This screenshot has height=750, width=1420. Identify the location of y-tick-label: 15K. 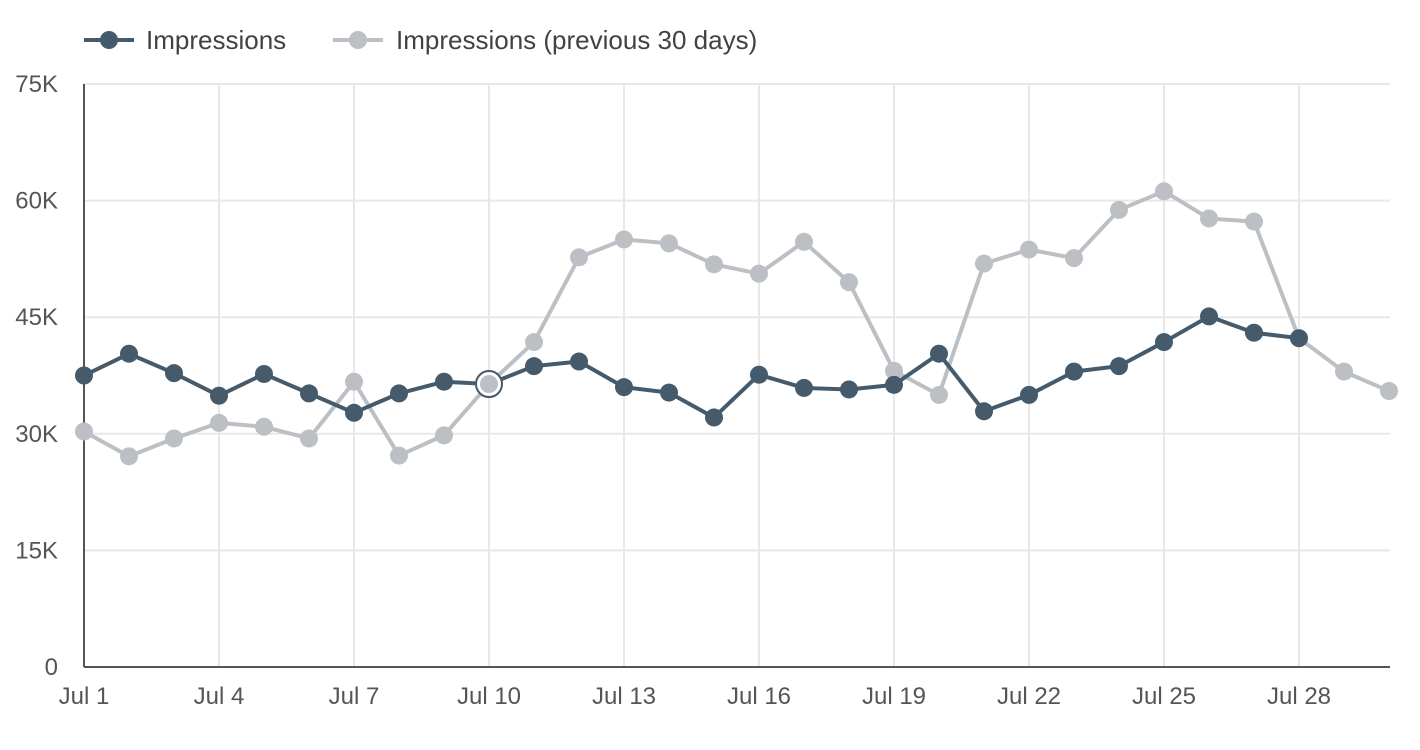
(36, 550).